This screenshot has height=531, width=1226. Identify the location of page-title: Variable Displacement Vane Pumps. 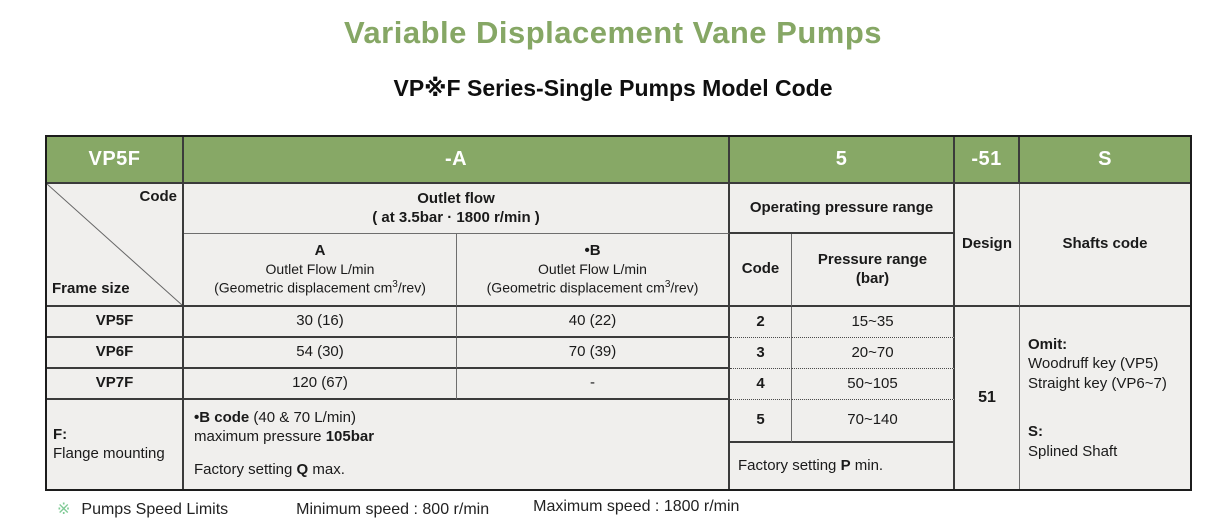
(613, 32).